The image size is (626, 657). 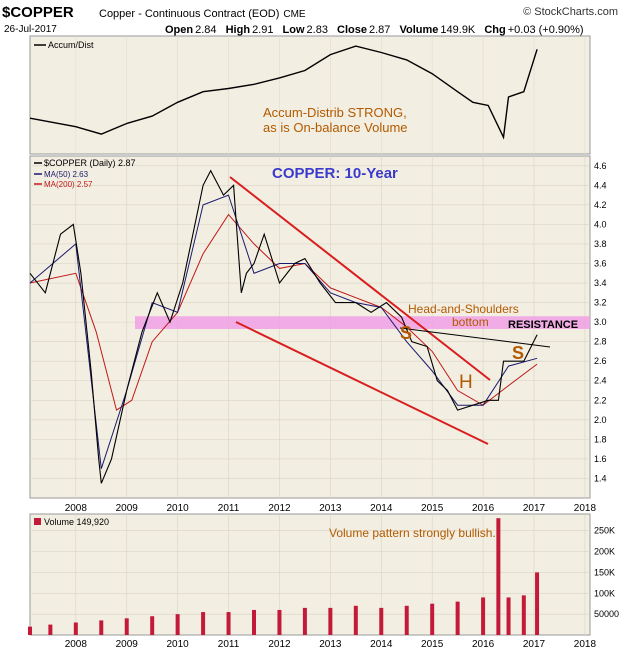 What do you see at coordinates (600, 166) in the screenshot?
I see `price-y-tick-4.6: 4.6` at bounding box center [600, 166].